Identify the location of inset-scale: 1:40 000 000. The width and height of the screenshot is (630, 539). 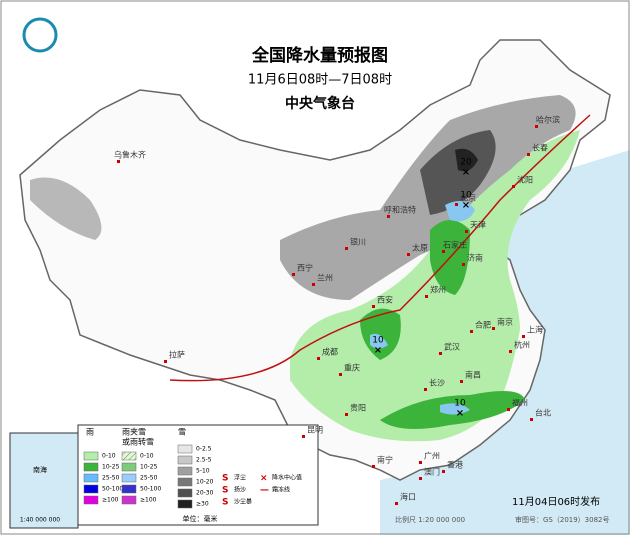
(40, 520).